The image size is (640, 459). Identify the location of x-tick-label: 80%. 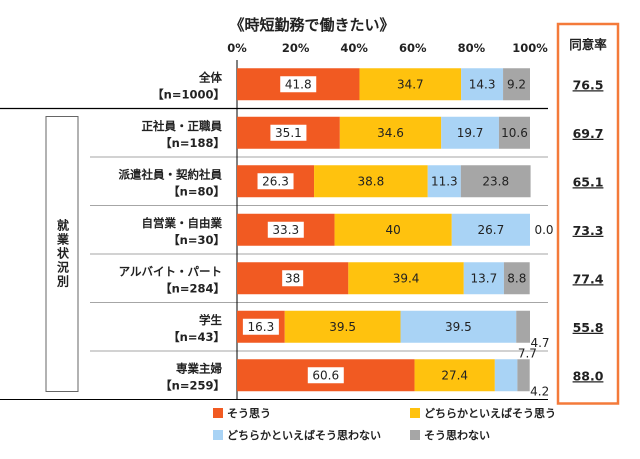
(472, 48).